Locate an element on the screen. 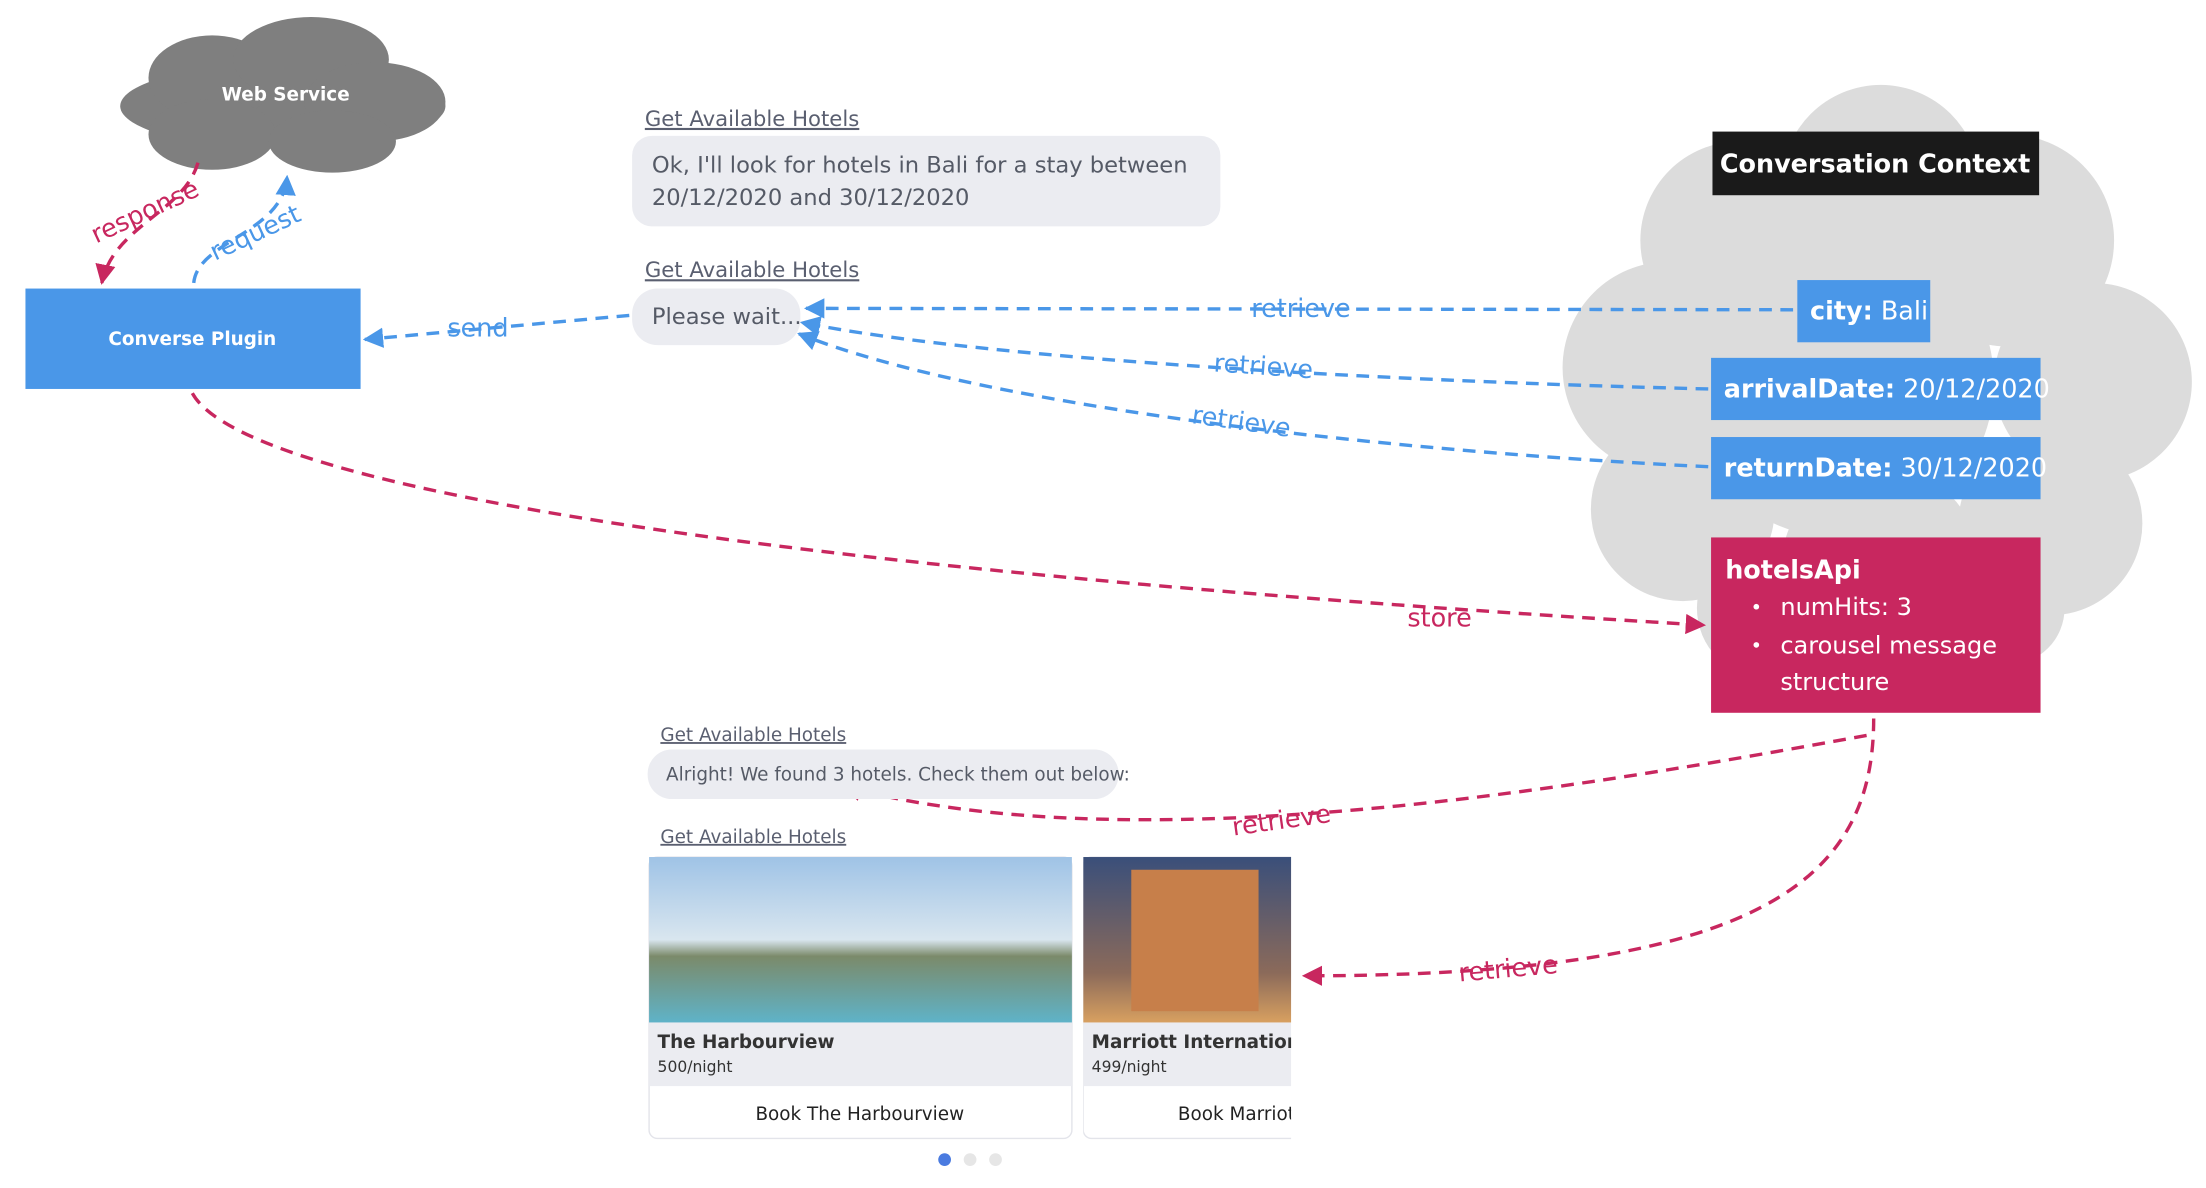 The image size is (2206, 1188). edge-label: response is located at coordinates (144, 212).